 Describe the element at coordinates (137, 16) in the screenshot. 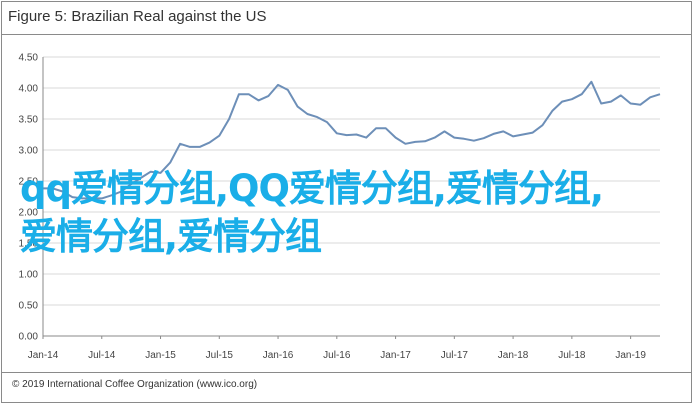

I see `chart-title: Figure 5: Brazilian Real against the US` at that location.